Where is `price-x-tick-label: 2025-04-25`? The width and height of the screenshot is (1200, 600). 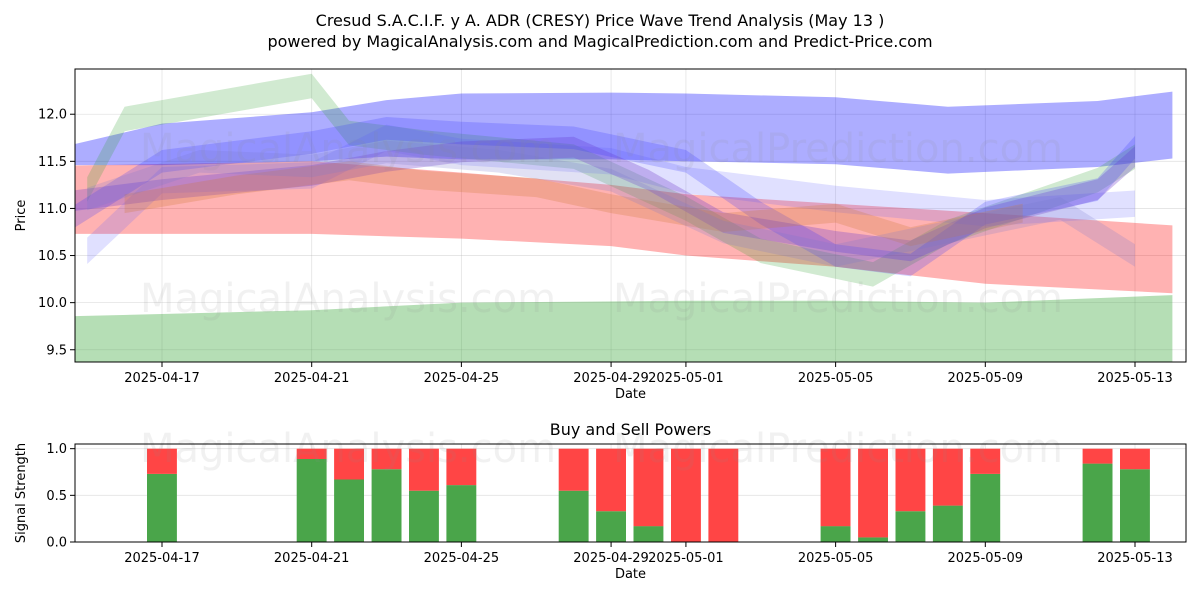 price-x-tick-label: 2025-04-25 is located at coordinates (462, 378).